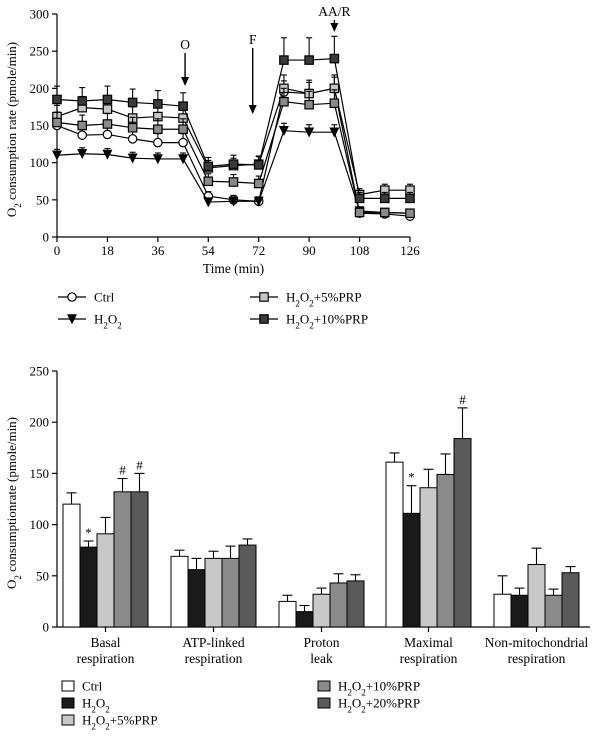 The height and width of the screenshot is (737, 600). I want to click on x-tick-label: 90, so click(309, 250).